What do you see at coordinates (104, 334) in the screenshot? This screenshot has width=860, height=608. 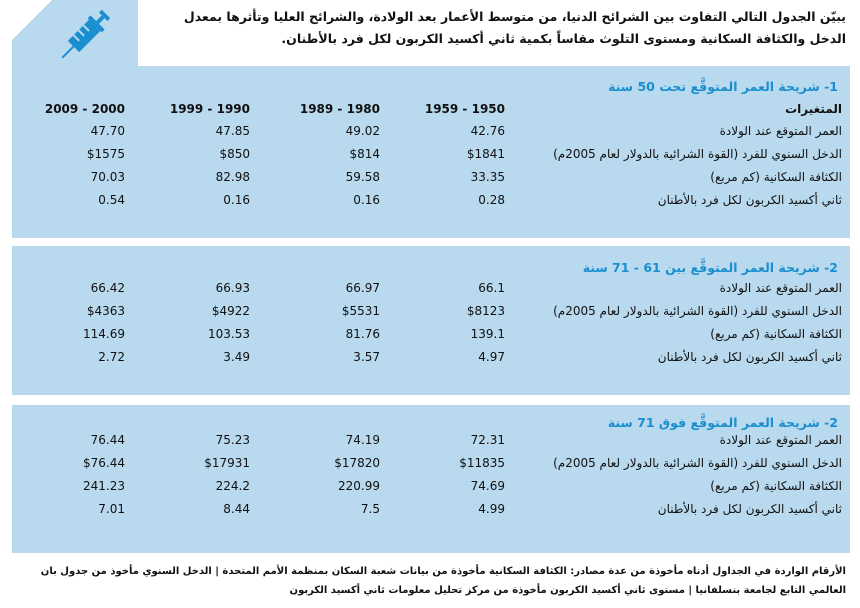 I see `table-cell: 114.69` at bounding box center [104, 334].